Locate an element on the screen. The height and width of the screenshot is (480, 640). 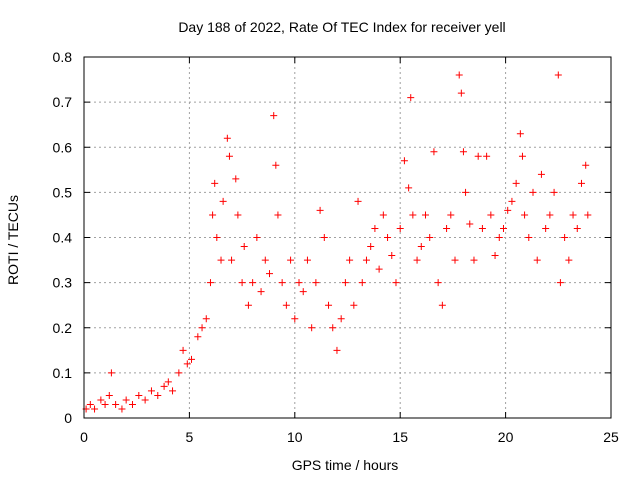
y-tick-label: 0.5 is located at coordinates (63, 192).